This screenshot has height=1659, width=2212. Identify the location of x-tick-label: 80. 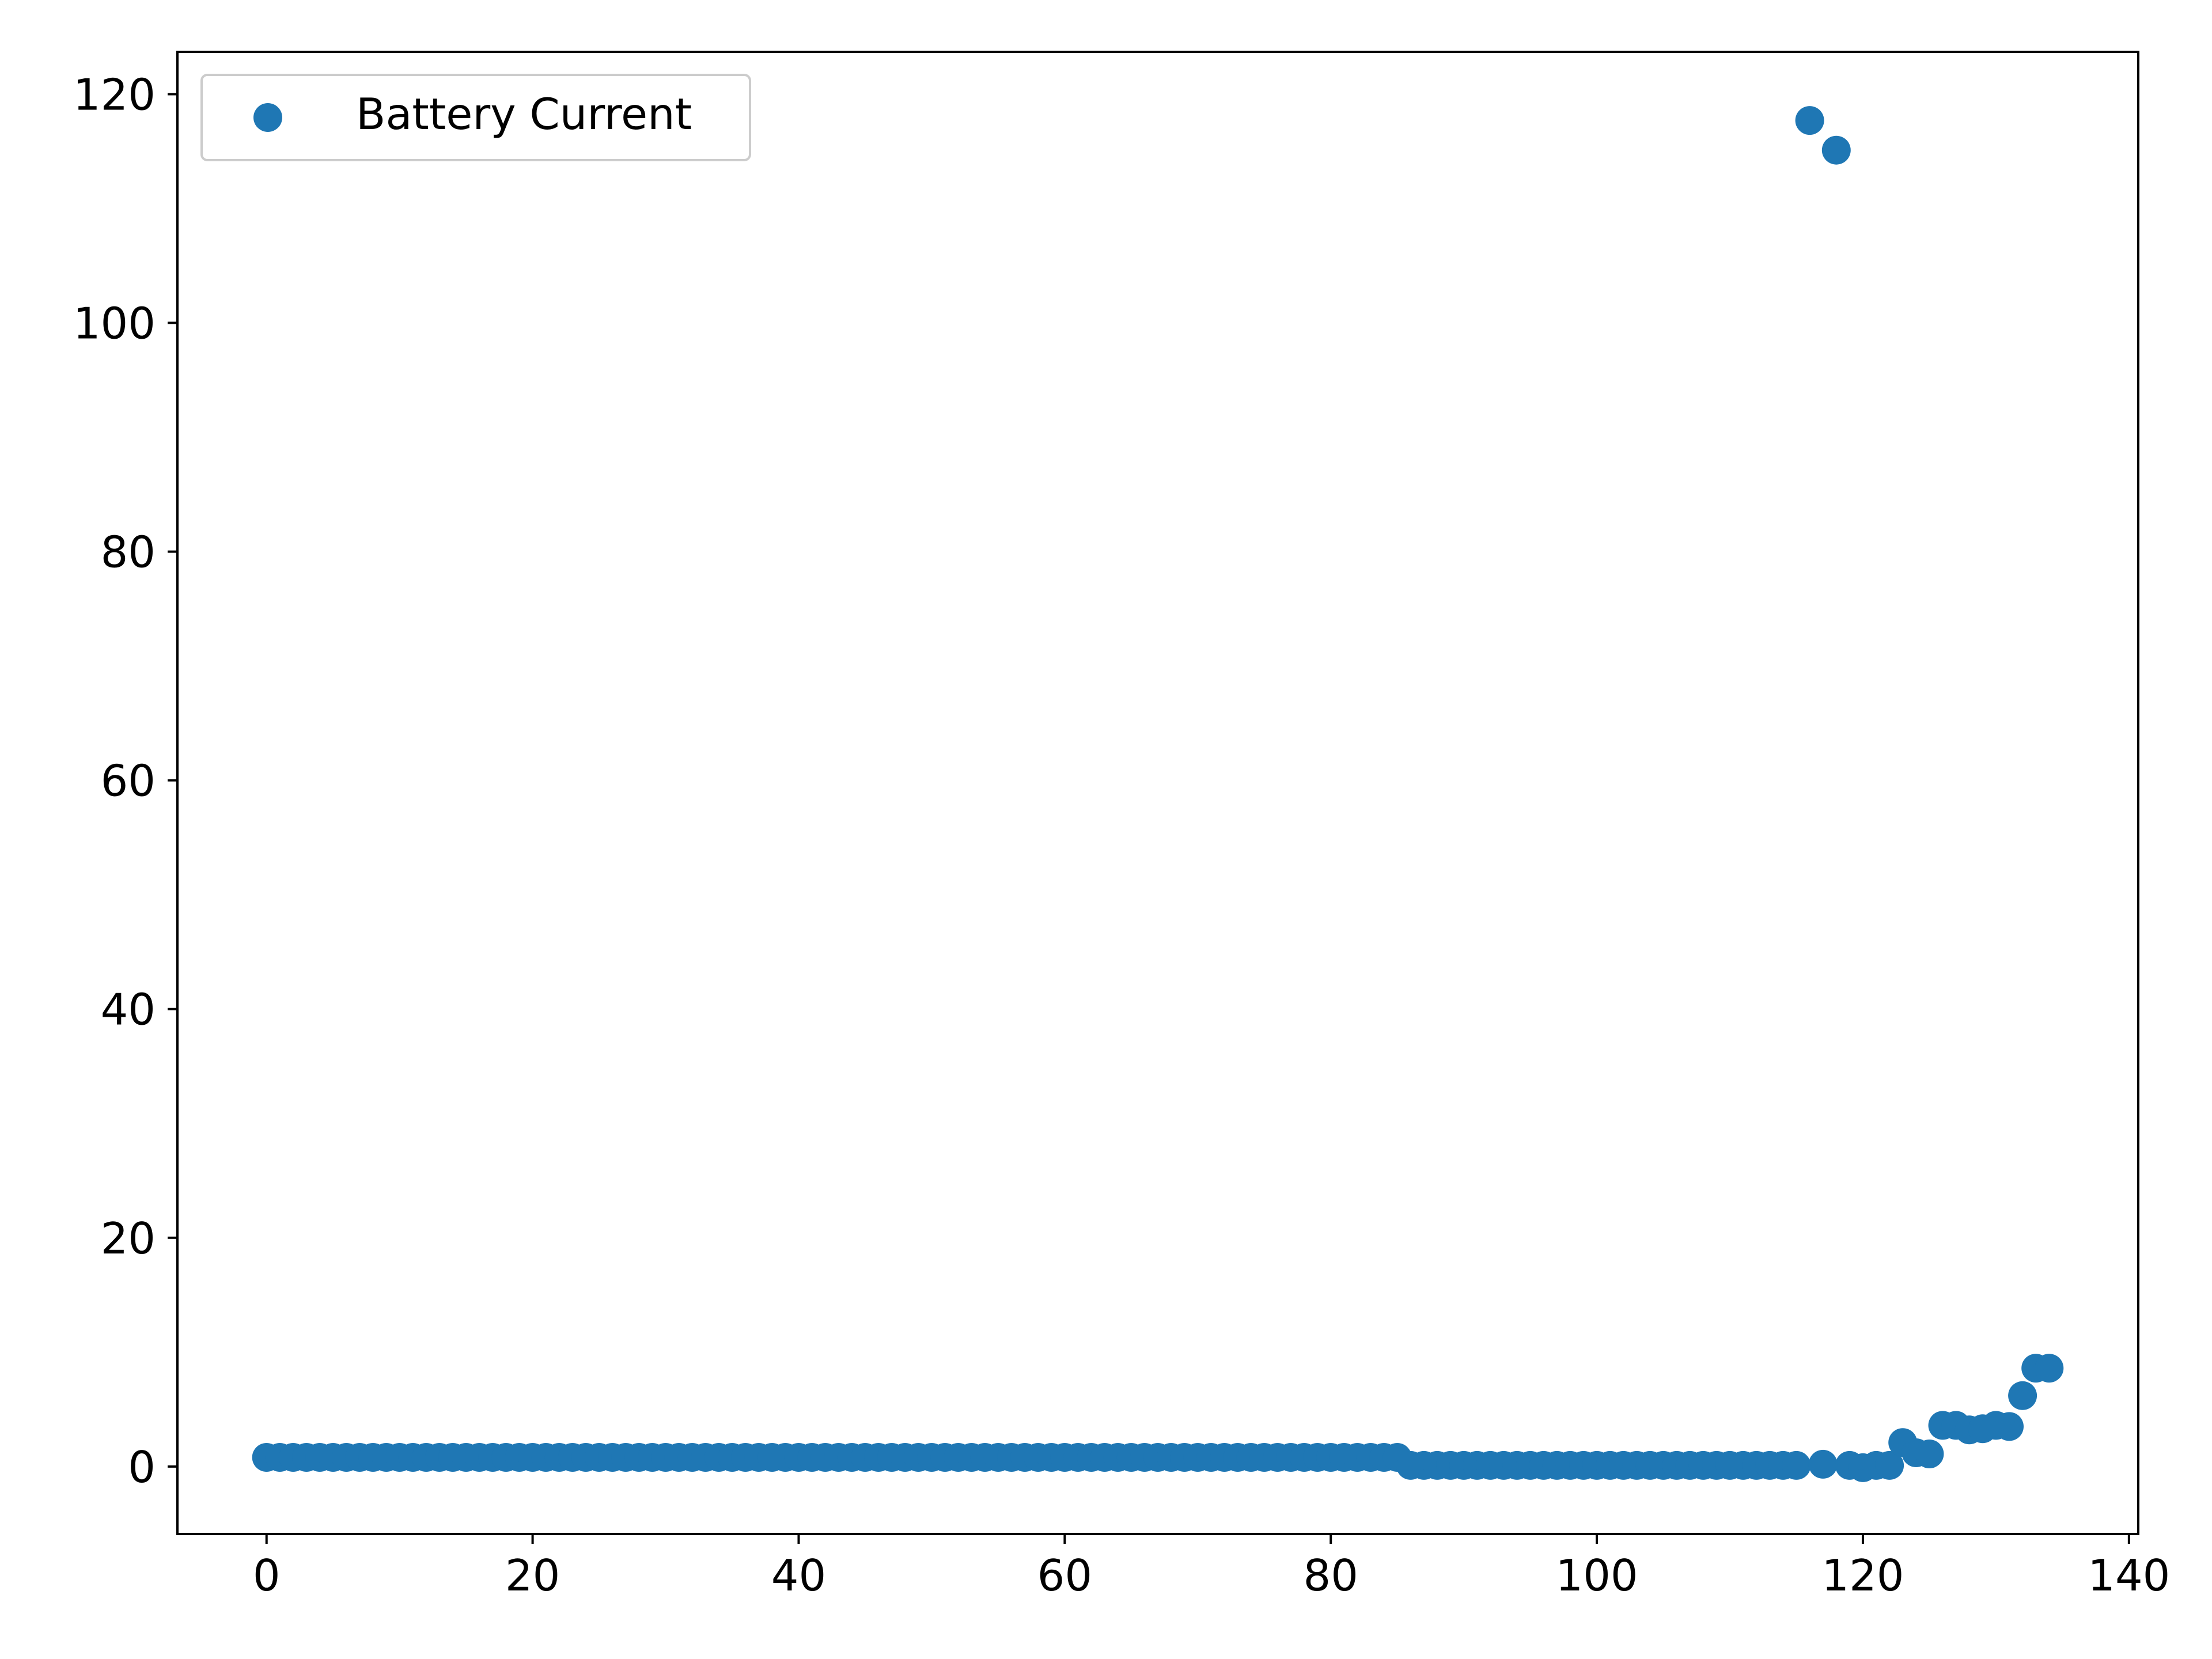
(1330, 1575).